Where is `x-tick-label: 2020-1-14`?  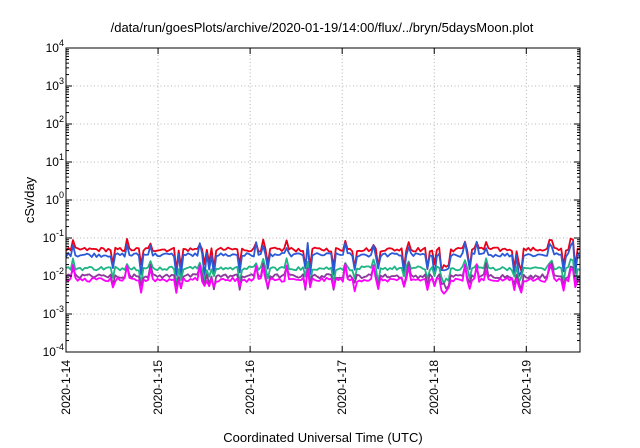 x-tick-label: 2020-1-14 is located at coordinates (66, 387).